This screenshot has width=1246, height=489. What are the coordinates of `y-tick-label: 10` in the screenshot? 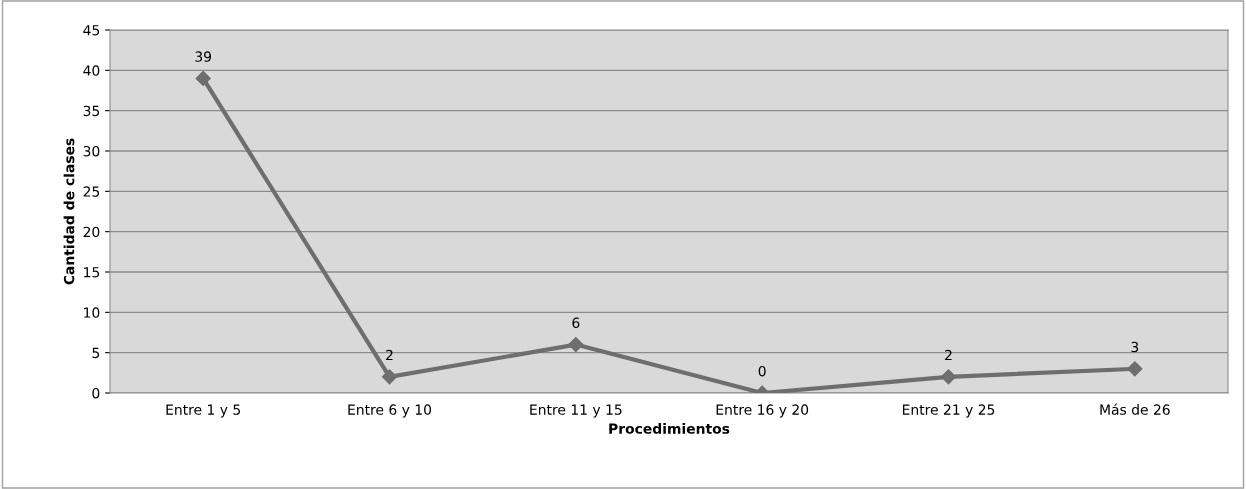 It's located at (92, 312).